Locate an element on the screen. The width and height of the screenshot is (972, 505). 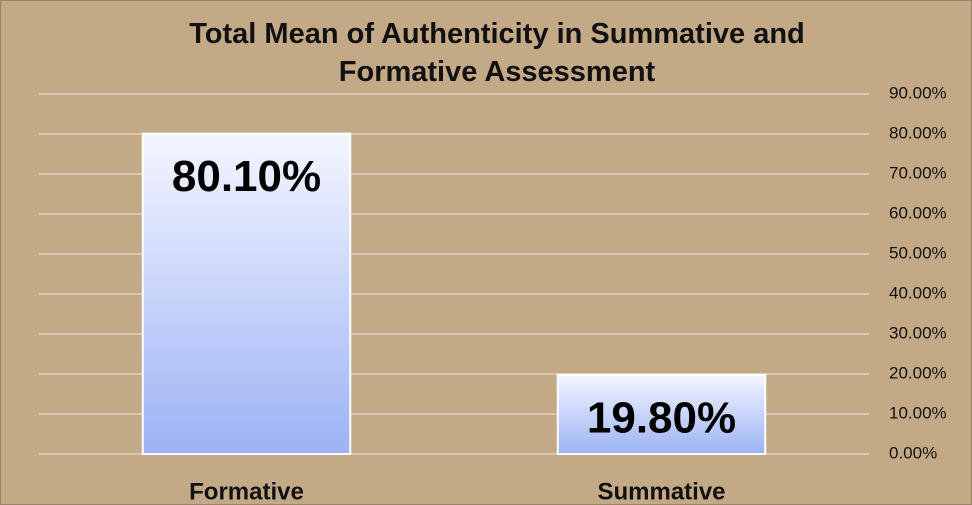
data-label: 19.80% is located at coordinates (661, 417).